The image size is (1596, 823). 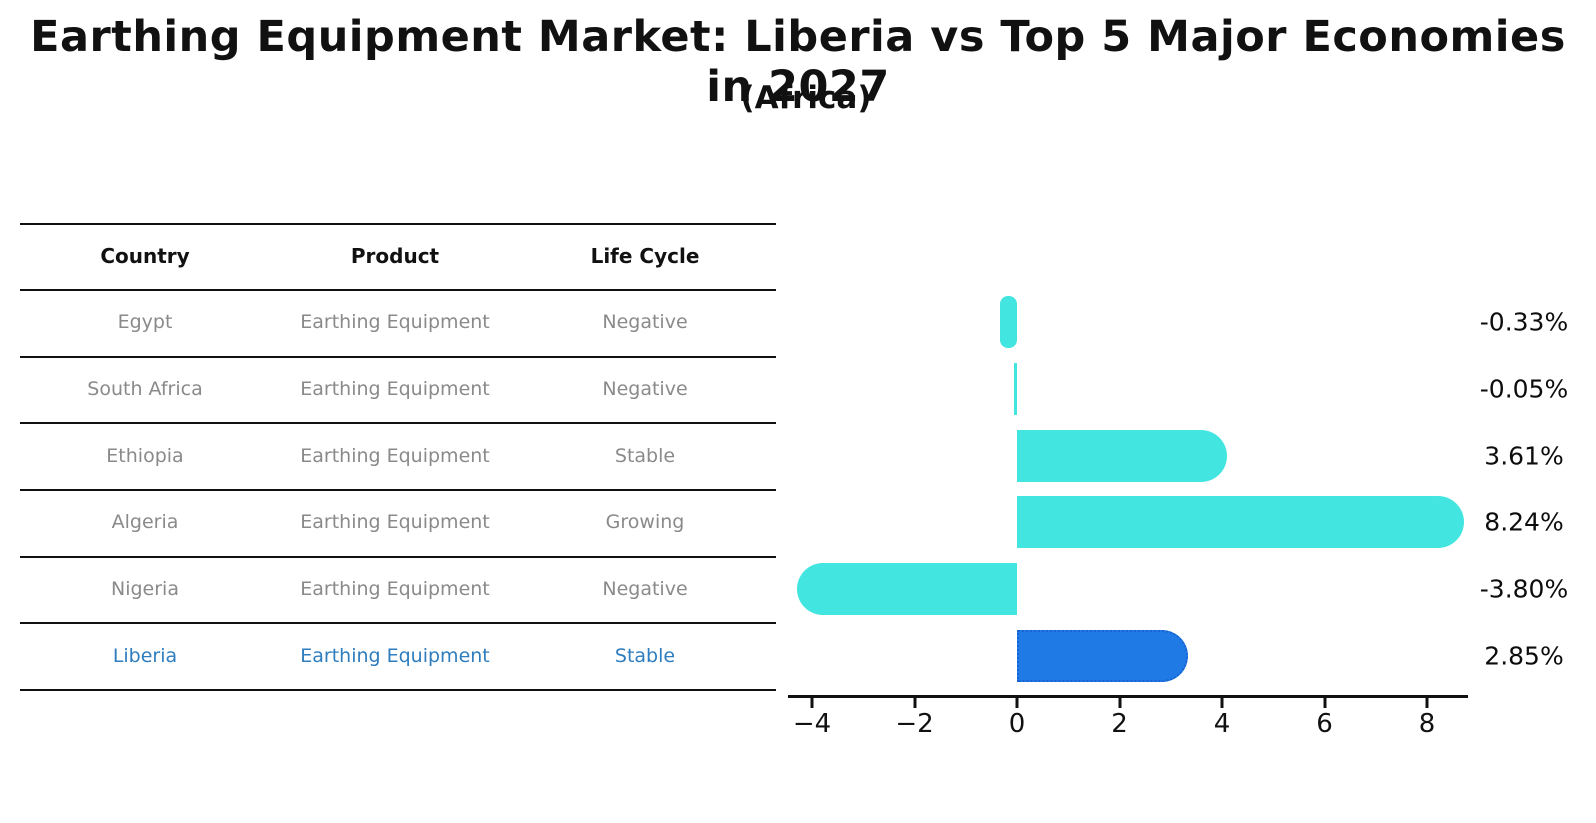 I want to click on x-axis-ticklabel-4: 4, so click(x=1222, y=723).